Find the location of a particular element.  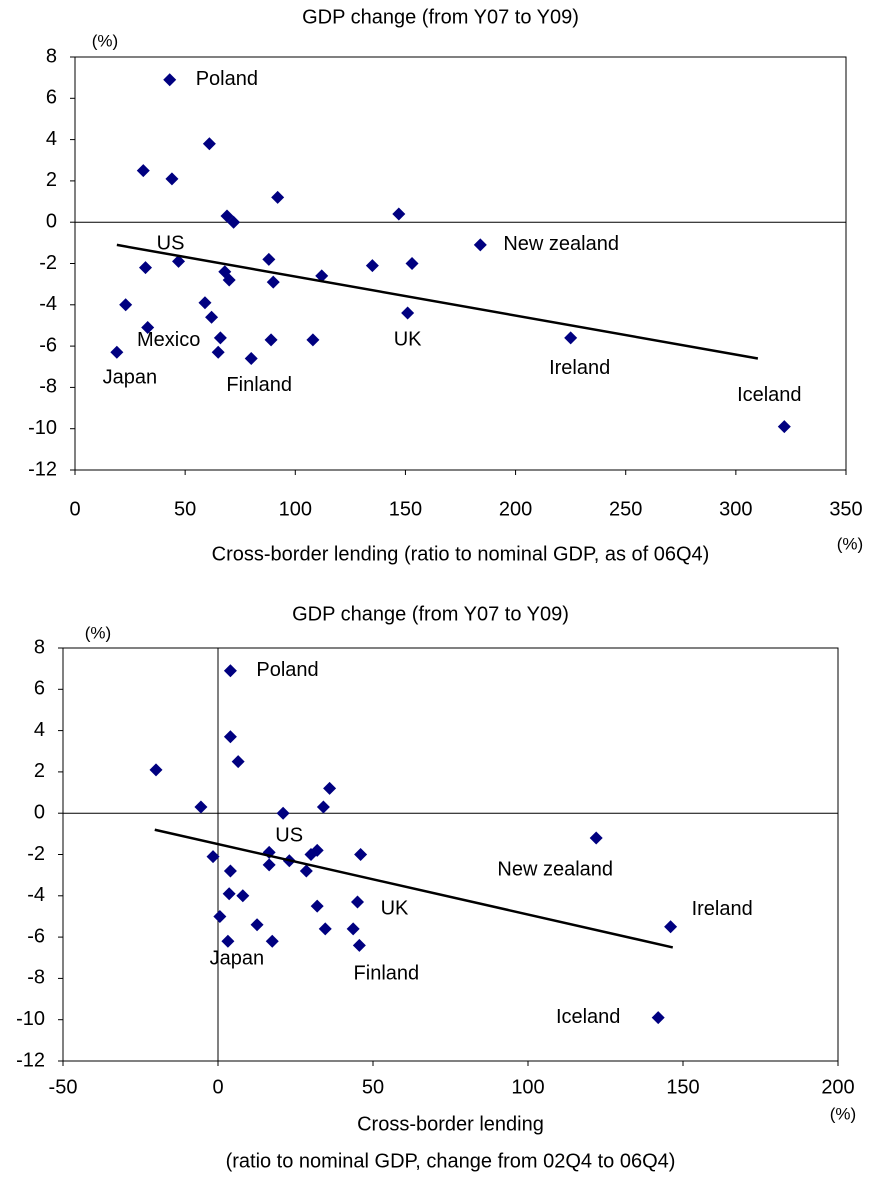

y-tick-label: -4 is located at coordinates (36, 895).